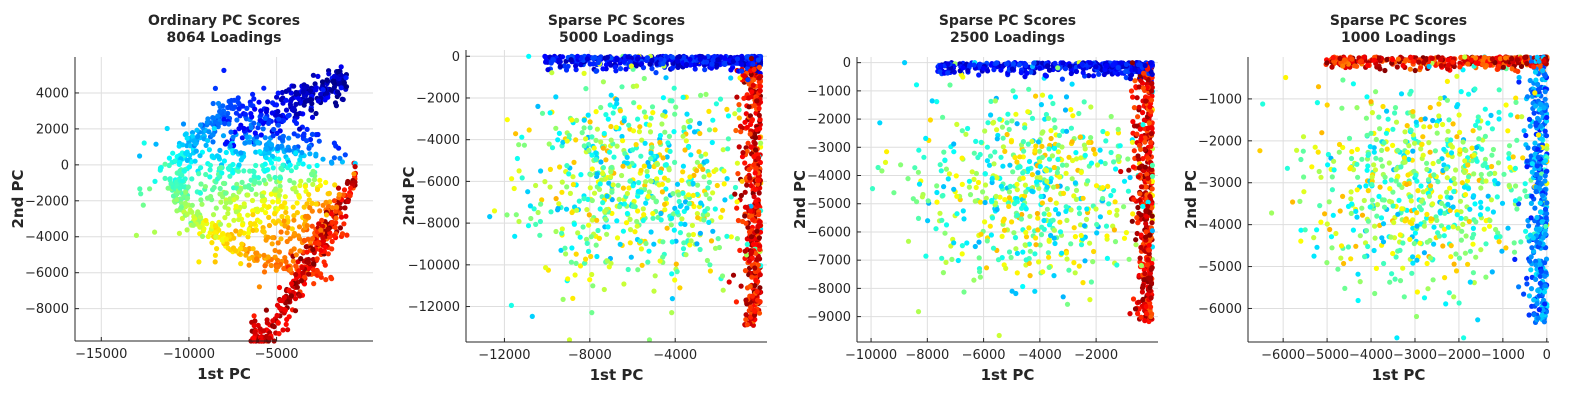 The height and width of the screenshot is (416, 1583). I want to click on y-tick-label: −4000, so click(829, 176).